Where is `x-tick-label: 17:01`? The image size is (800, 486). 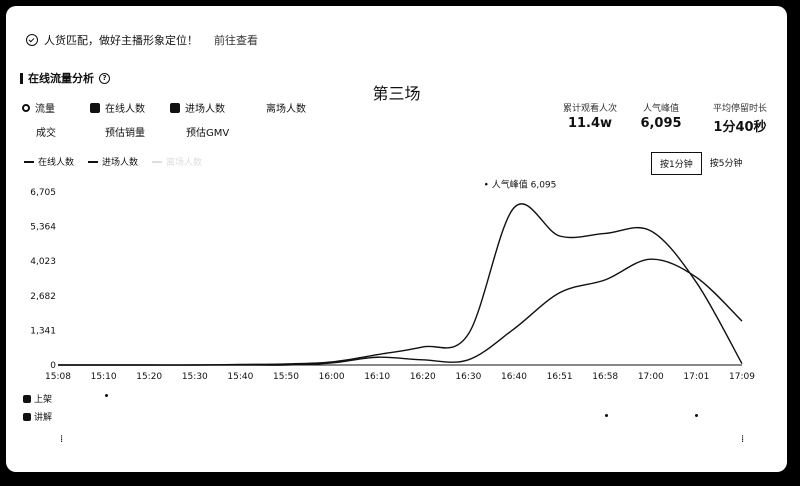 x-tick-label: 17:01 is located at coordinates (696, 377).